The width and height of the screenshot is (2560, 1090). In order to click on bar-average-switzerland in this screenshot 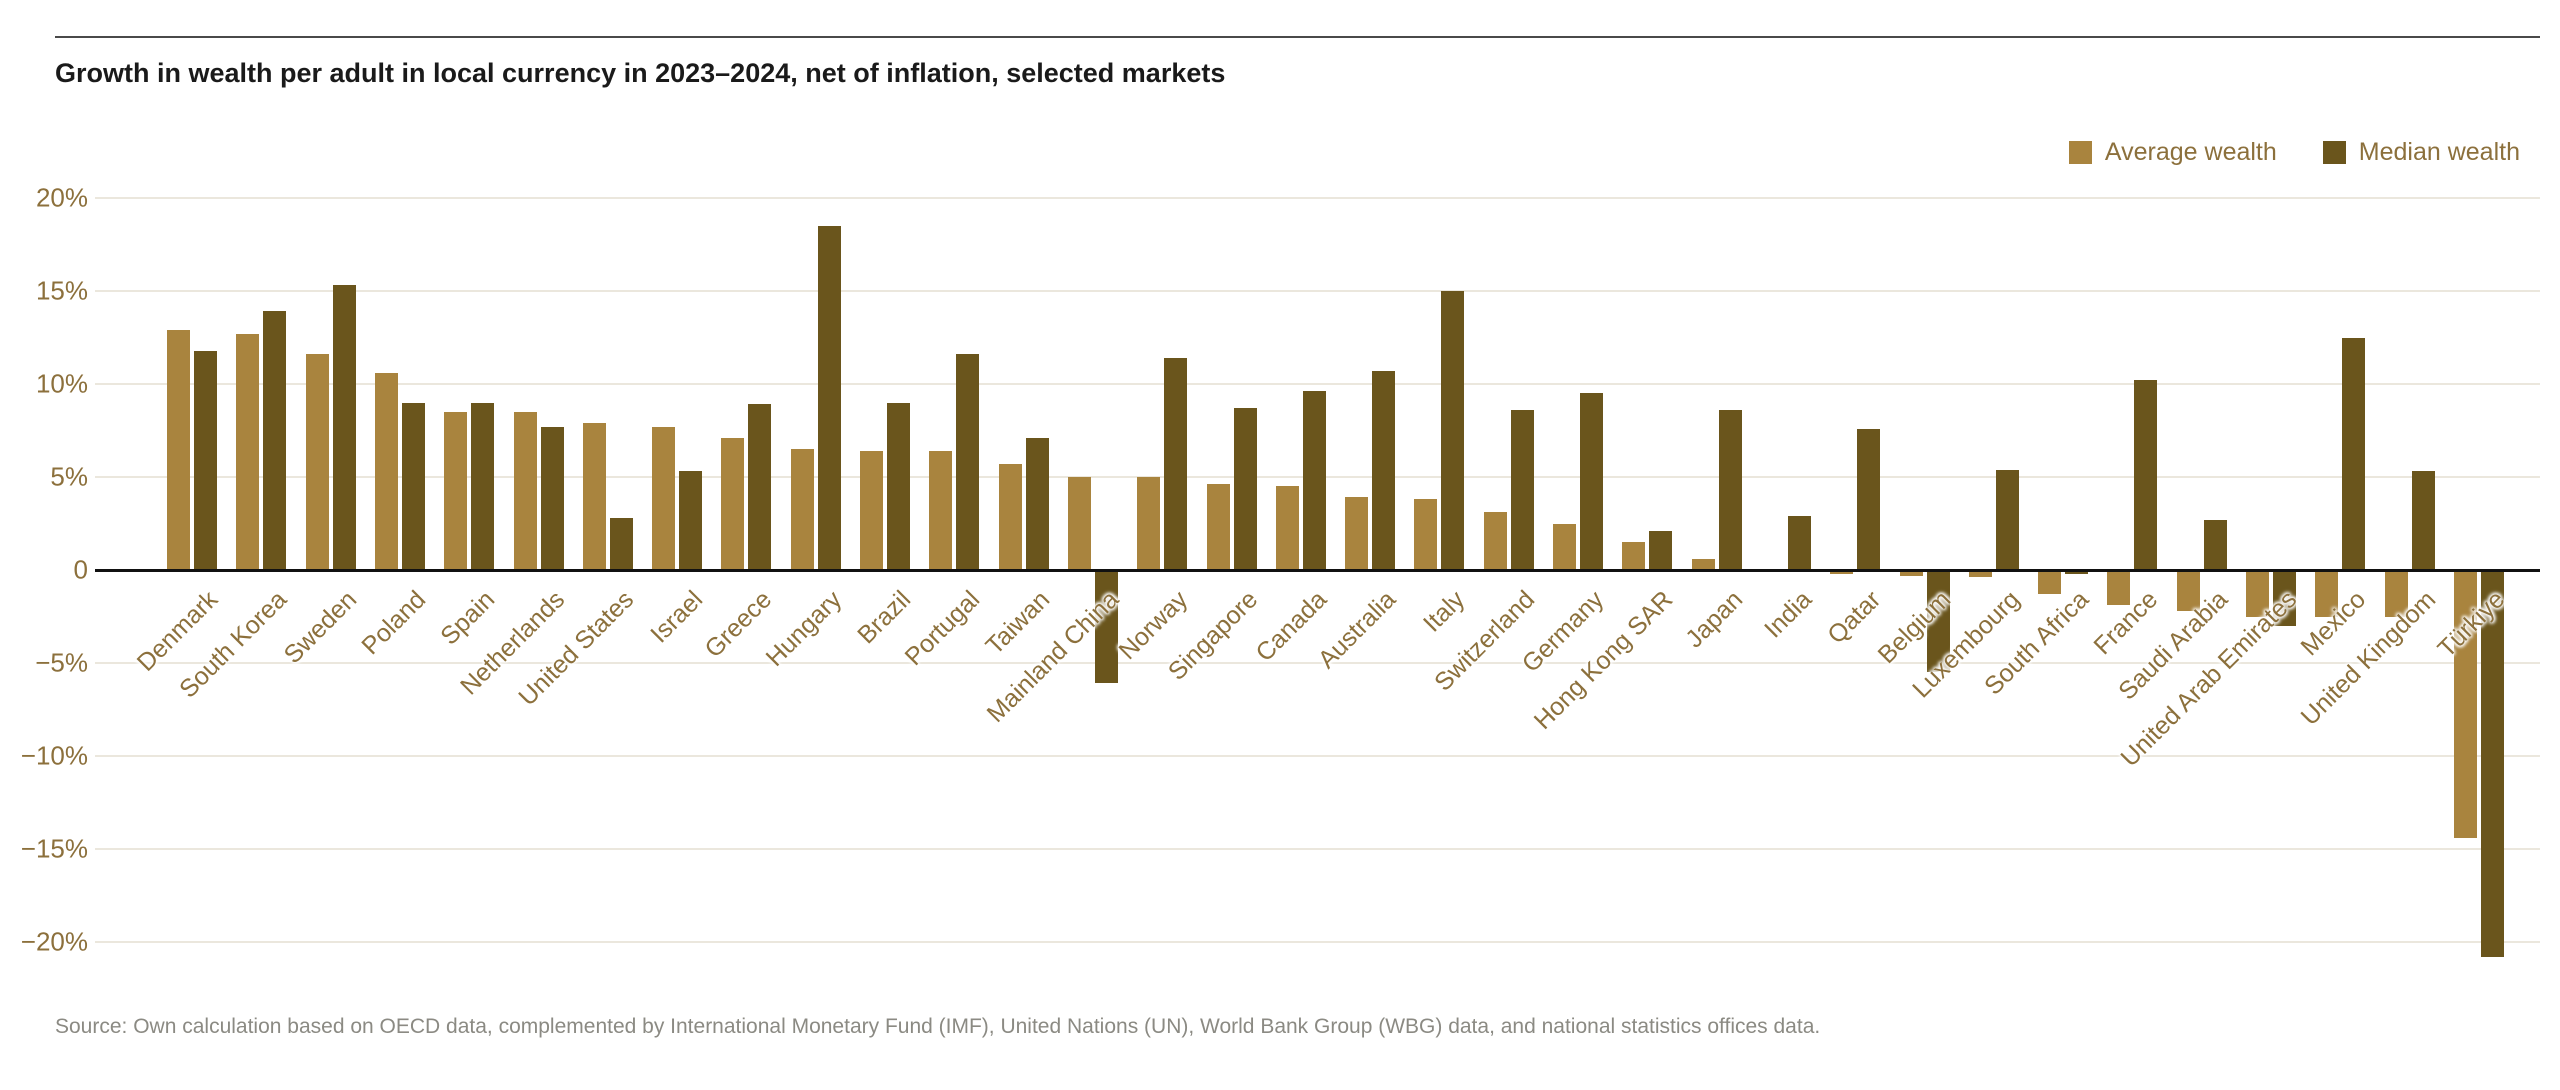, I will do `click(1495, 541)`.